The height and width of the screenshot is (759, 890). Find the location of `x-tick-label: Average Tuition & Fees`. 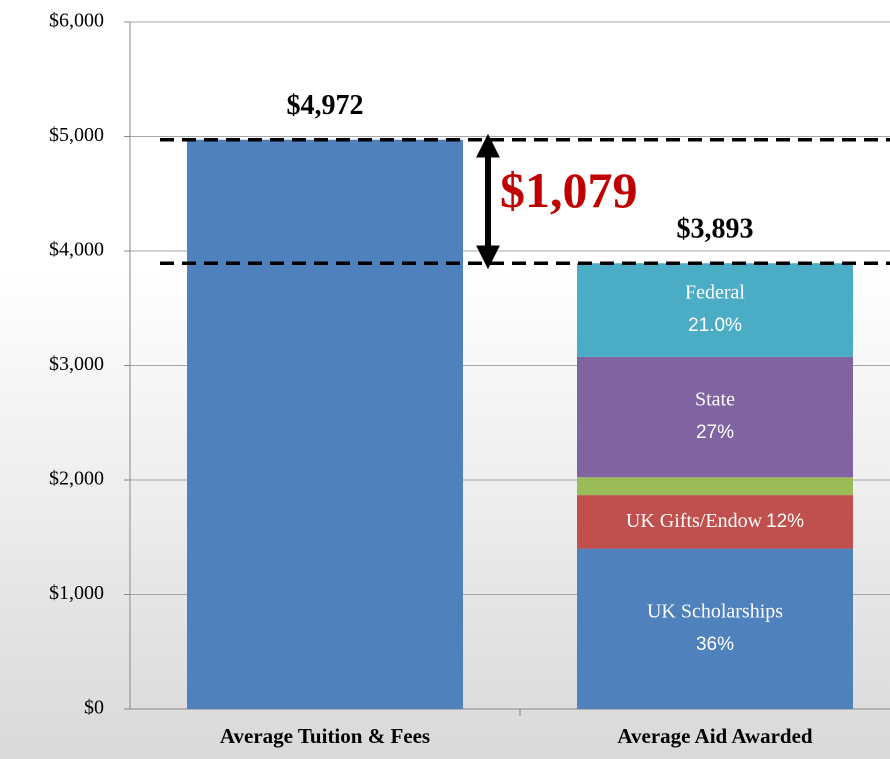

x-tick-label: Average Tuition & Fees is located at coordinates (325, 736).